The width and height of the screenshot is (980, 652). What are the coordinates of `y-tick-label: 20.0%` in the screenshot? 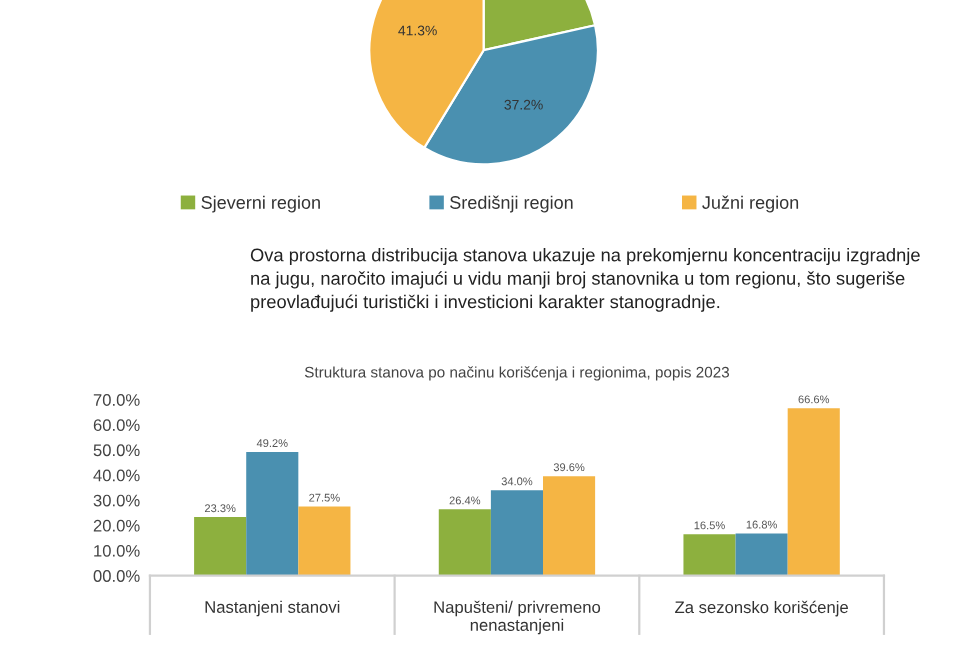 It's located at (116, 525).